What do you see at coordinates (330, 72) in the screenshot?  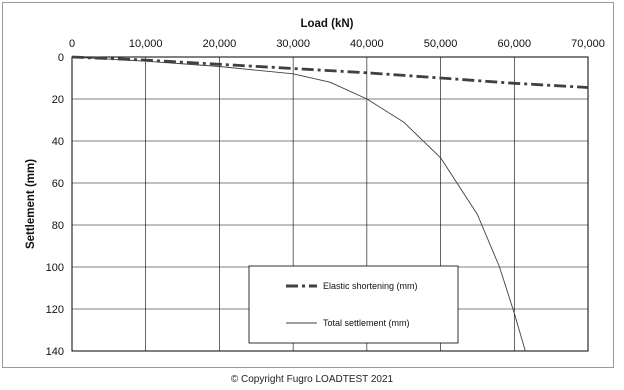 I see `series-line-elastic-shortening` at bounding box center [330, 72].